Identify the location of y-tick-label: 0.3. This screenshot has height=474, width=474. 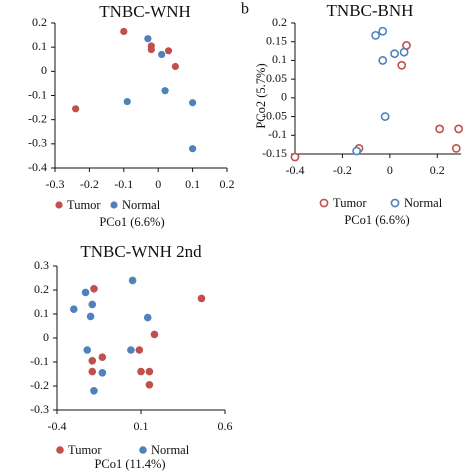
(41, 265).